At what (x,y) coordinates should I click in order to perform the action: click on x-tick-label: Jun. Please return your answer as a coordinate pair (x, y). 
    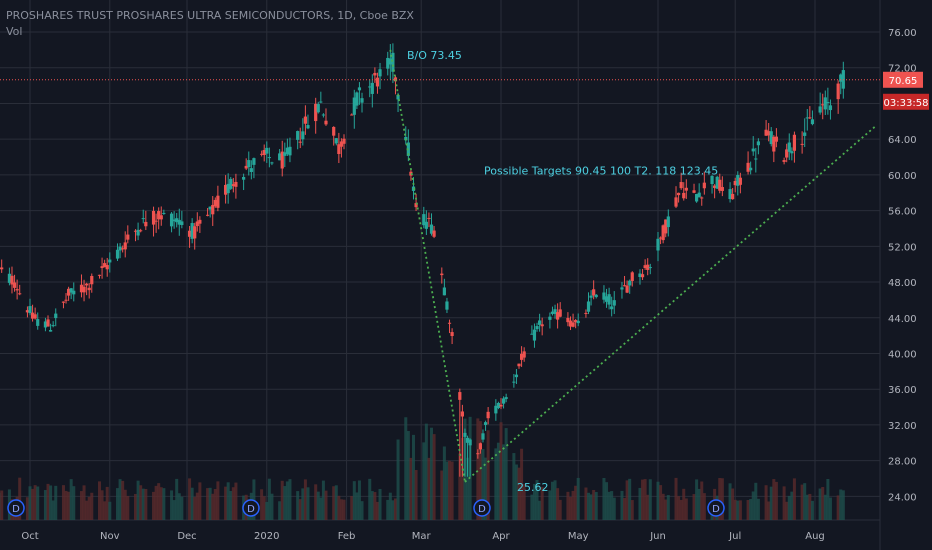
    Looking at the image, I should click on (657, 536).